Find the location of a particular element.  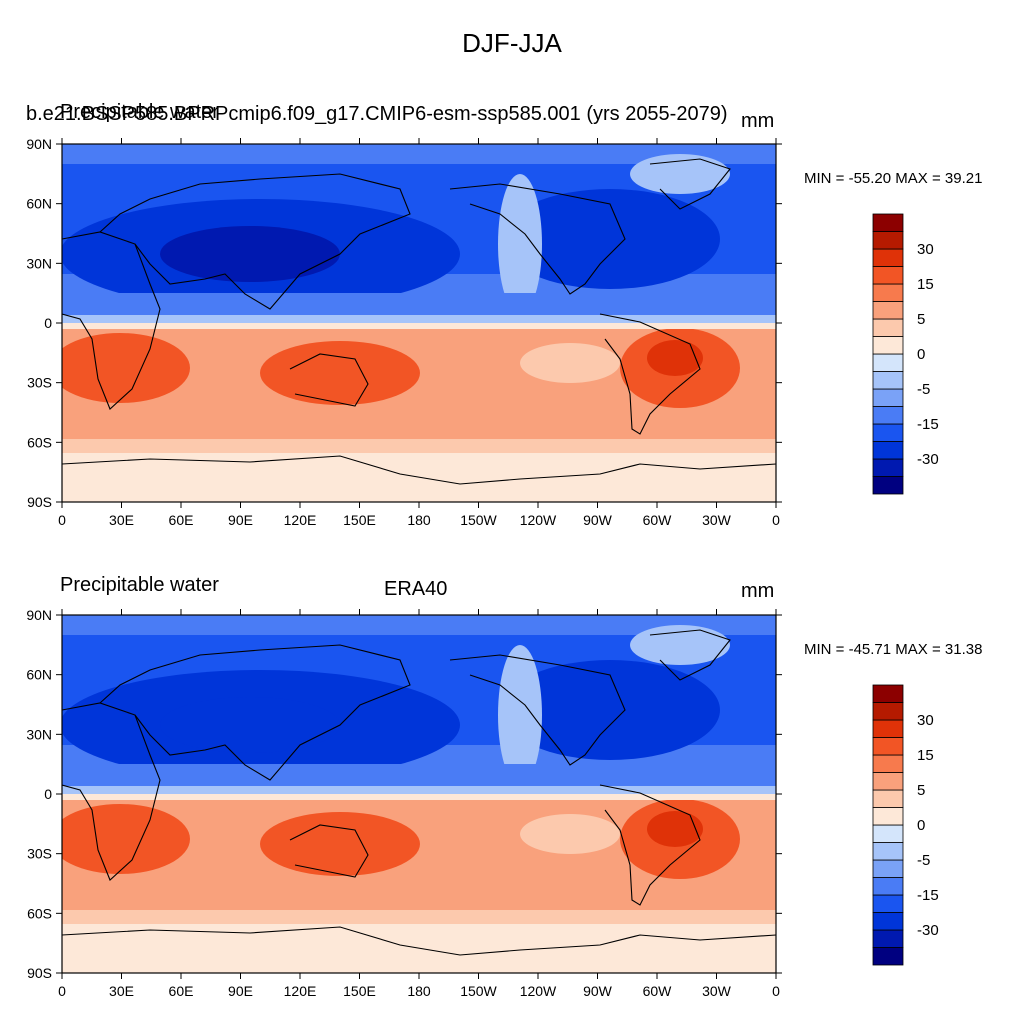

colorbar: 30 15 5 0 -5 -15 -30 is located at coordinates (905, 354).